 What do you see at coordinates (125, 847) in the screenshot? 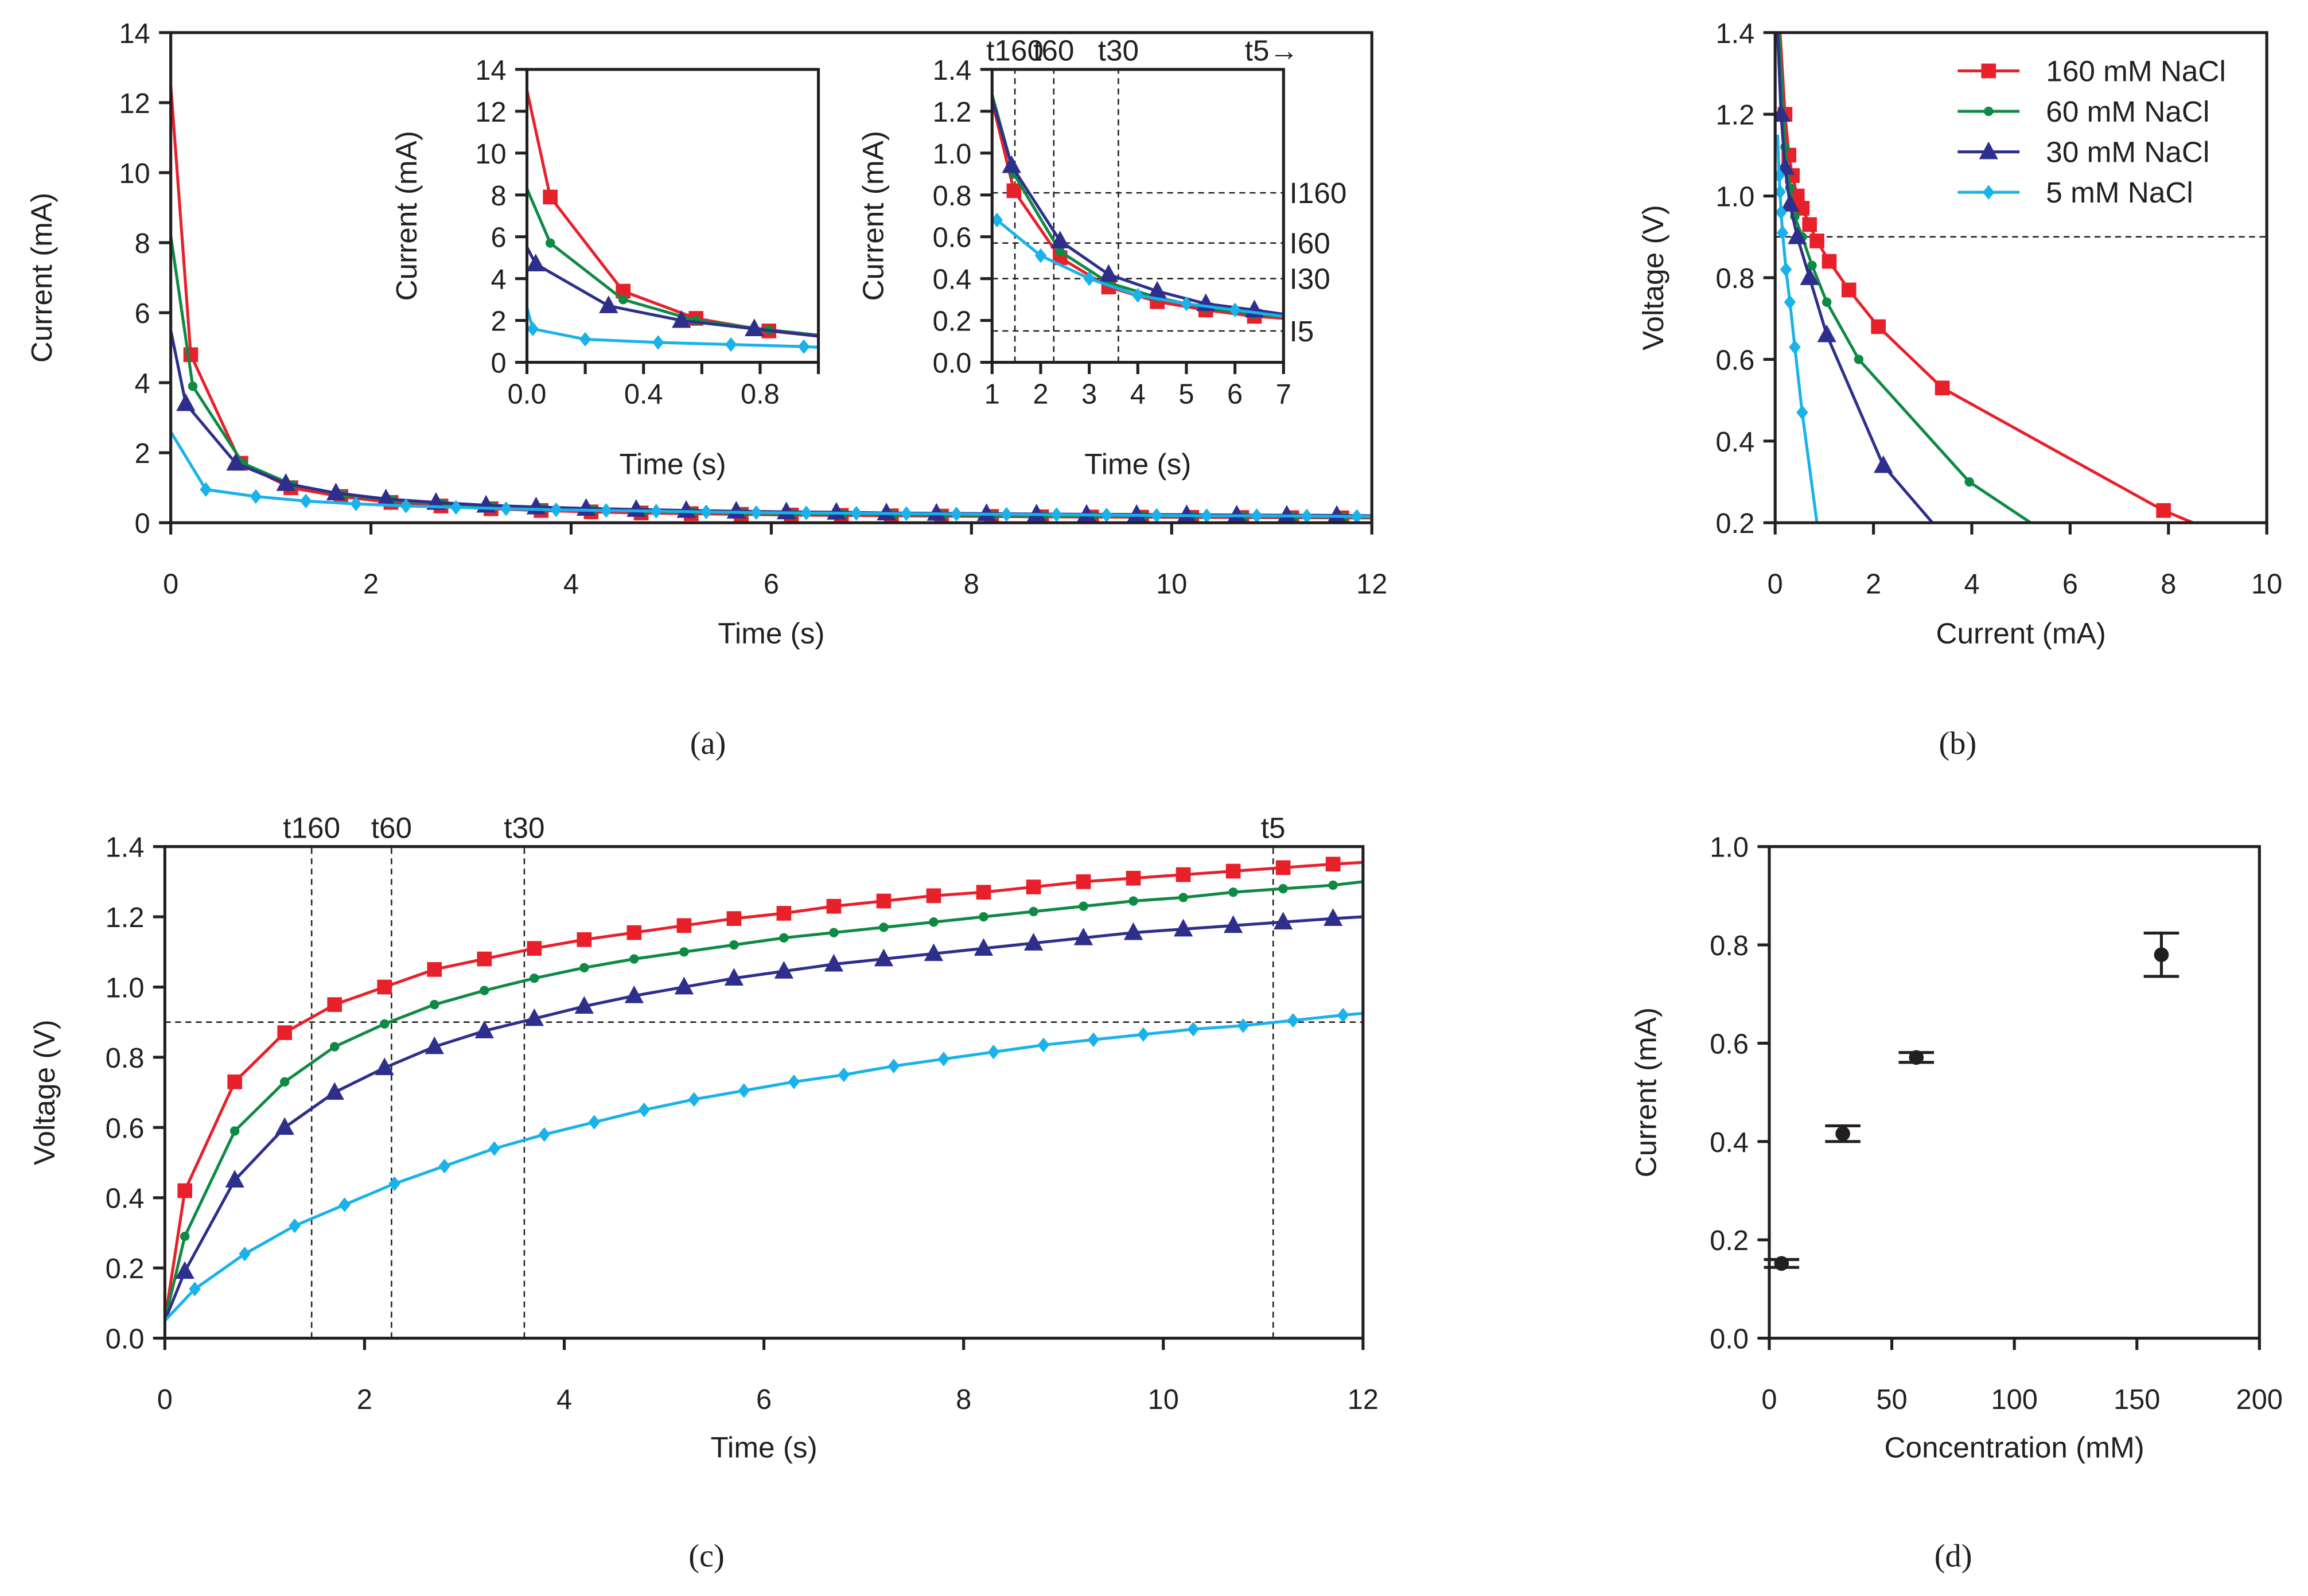
I see `y-tick-label: 1.4` at bounding box center [125, 847].